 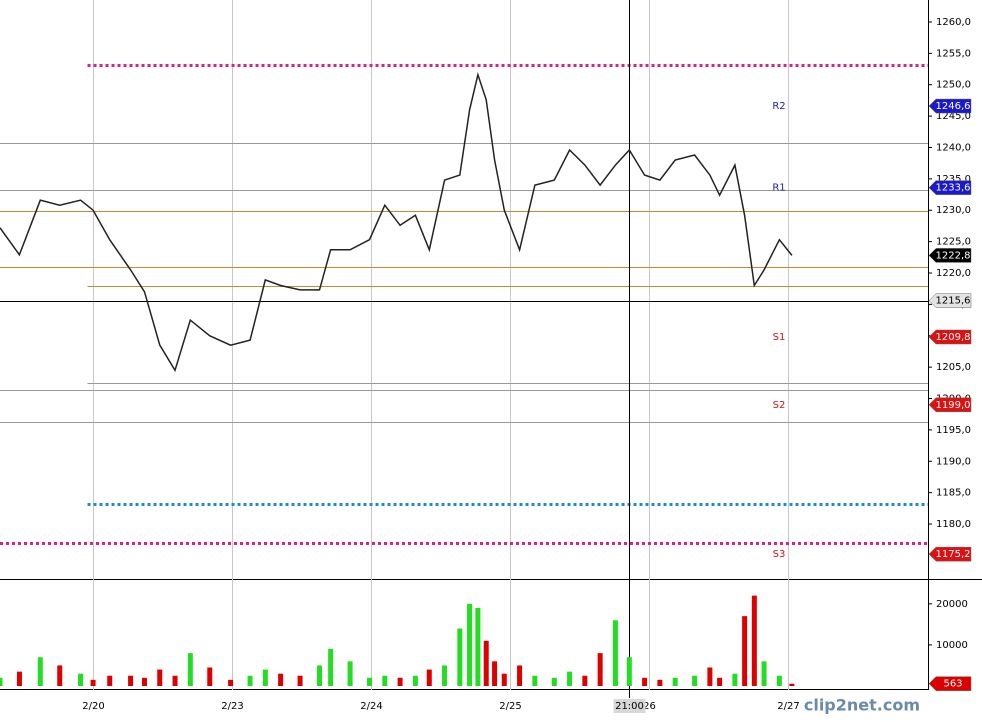 What do you see at coordinates (953, 242) in the screenshot?
I see `y-tick-label: 1225,0` at bounding box center [953, 242].